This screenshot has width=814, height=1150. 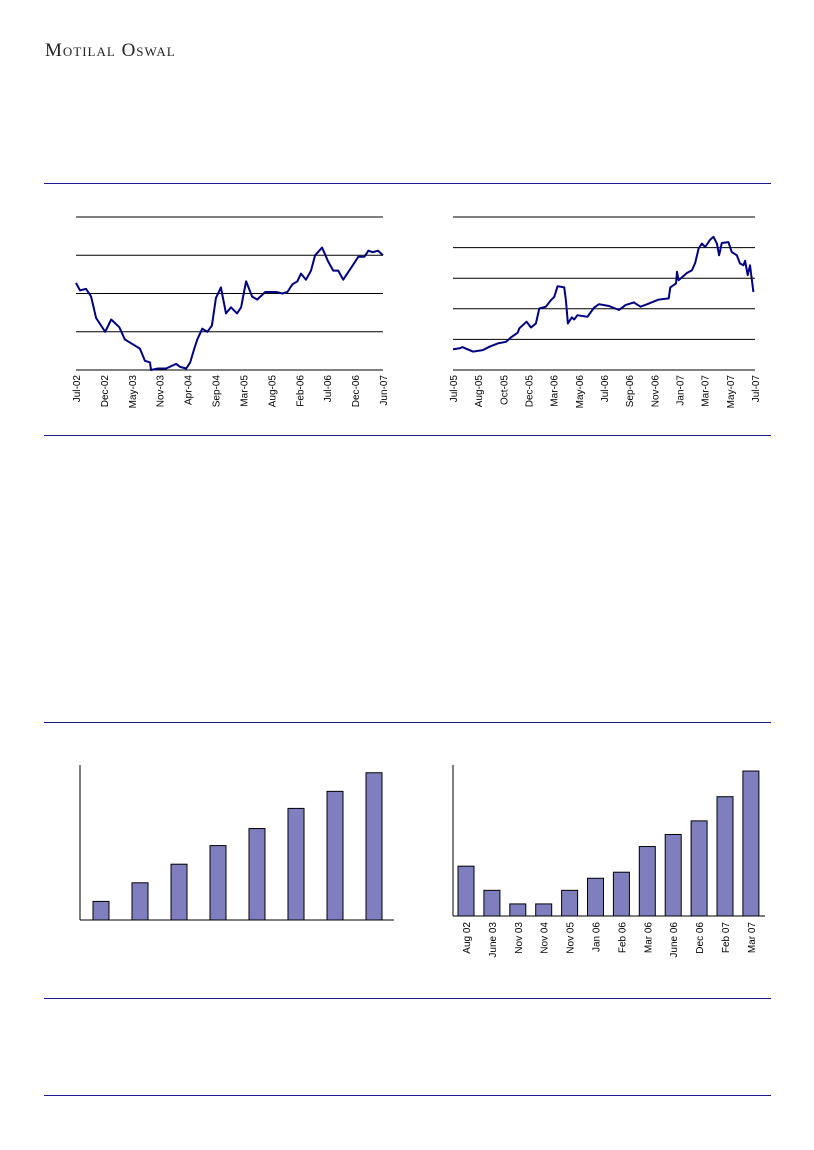 I want to click on x-tick-label: Sep-04, so click(x=217, y=391).